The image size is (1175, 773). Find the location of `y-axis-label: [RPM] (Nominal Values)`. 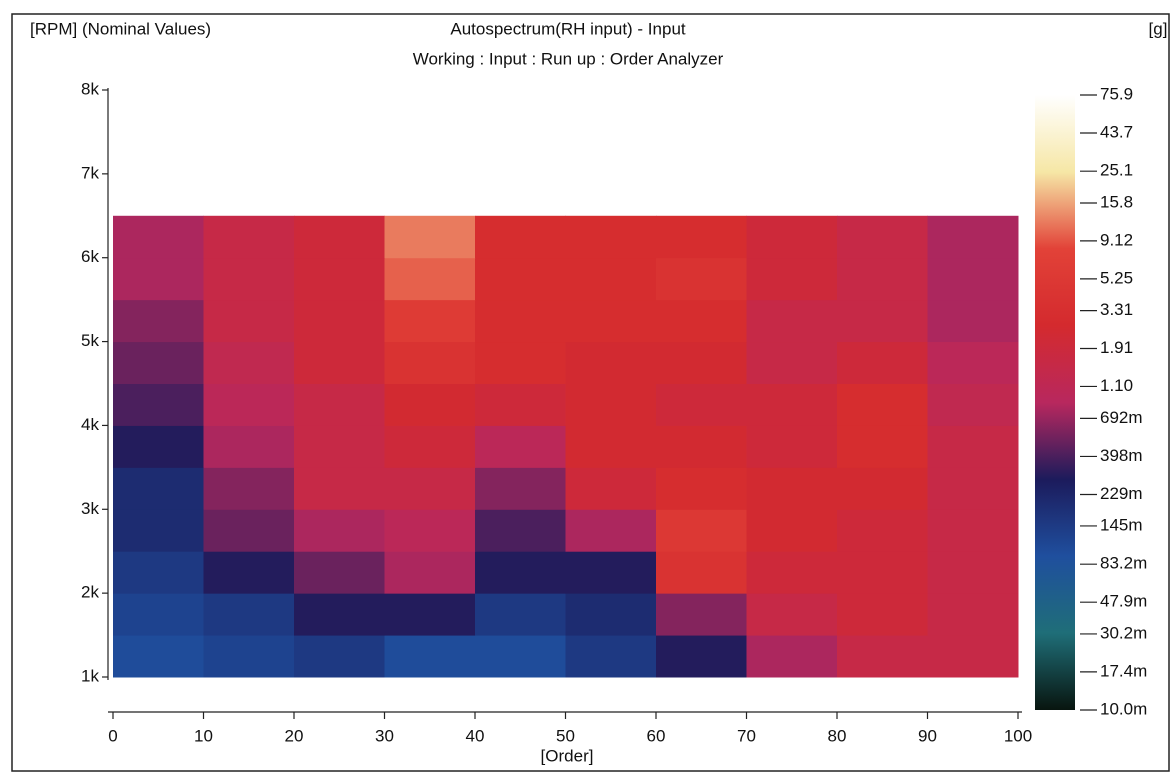

y-axis-label: [RPM] (Nominal Values) is located at coordinates (120, 28).